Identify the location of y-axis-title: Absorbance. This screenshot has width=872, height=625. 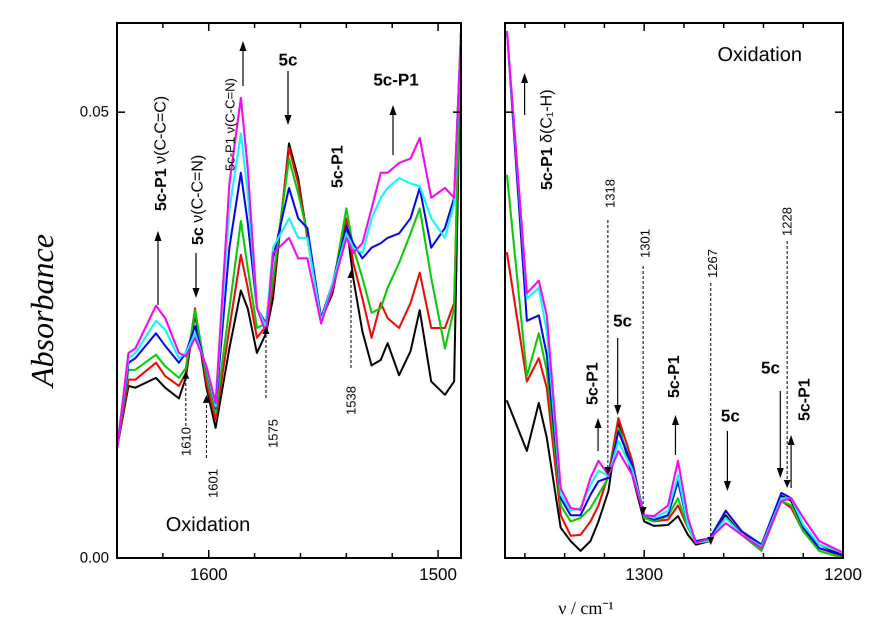
(42, 311).